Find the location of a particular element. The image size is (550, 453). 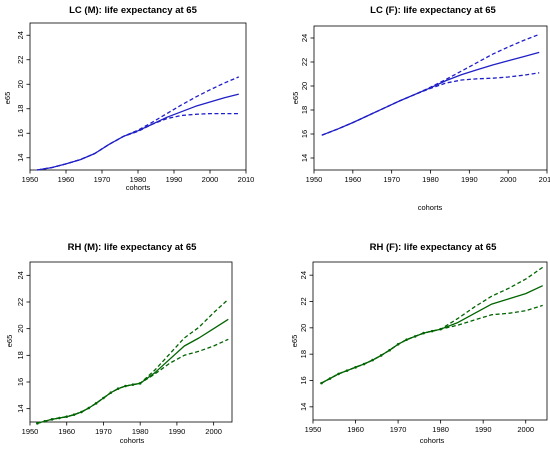

chart-title: LC (M): life expectancy at 65 is located at coordinates (133, 10).